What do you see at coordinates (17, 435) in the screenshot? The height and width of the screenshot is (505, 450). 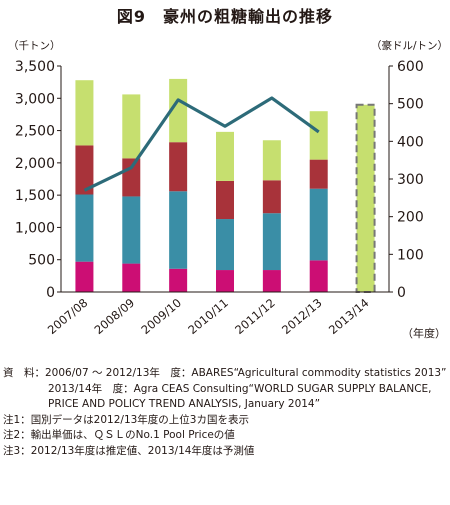 I see `note-label: 注2：` at bounding box center [17, 435].